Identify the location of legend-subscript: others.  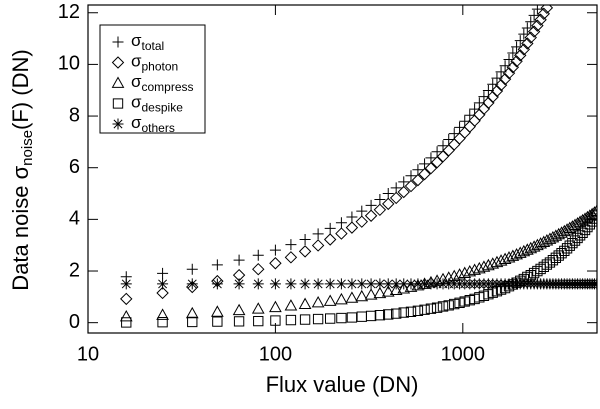
(158, 128).